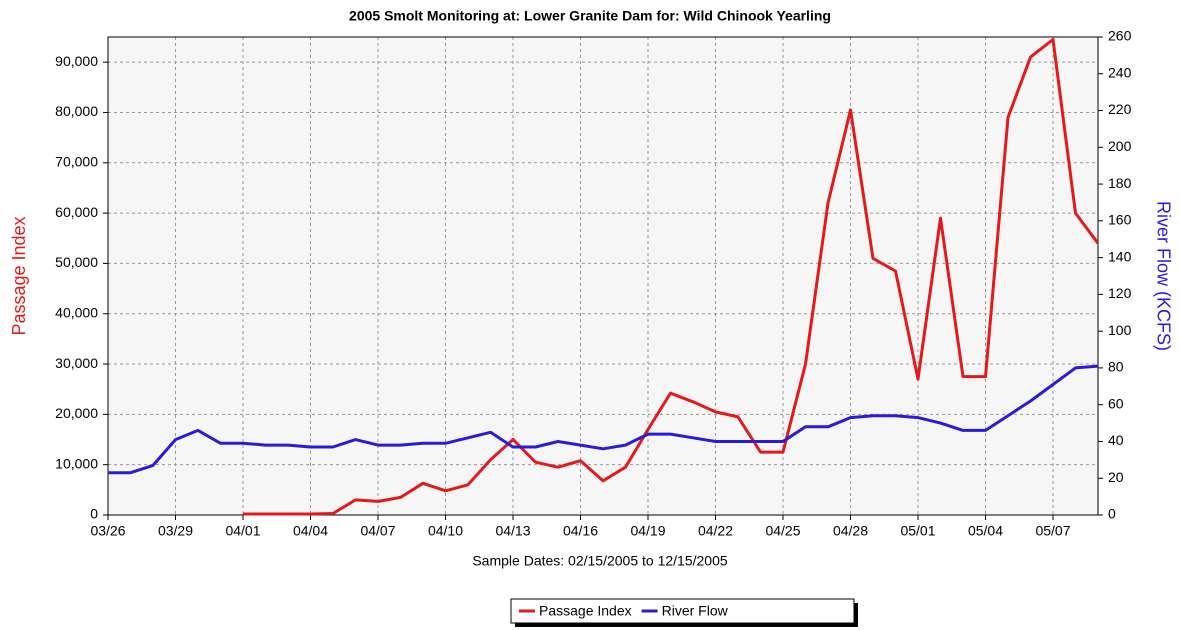 Image resolution: width=1180 pixels, height=630 pixels. I want to click on x-tick-label: 04/01, so click(242, 531).